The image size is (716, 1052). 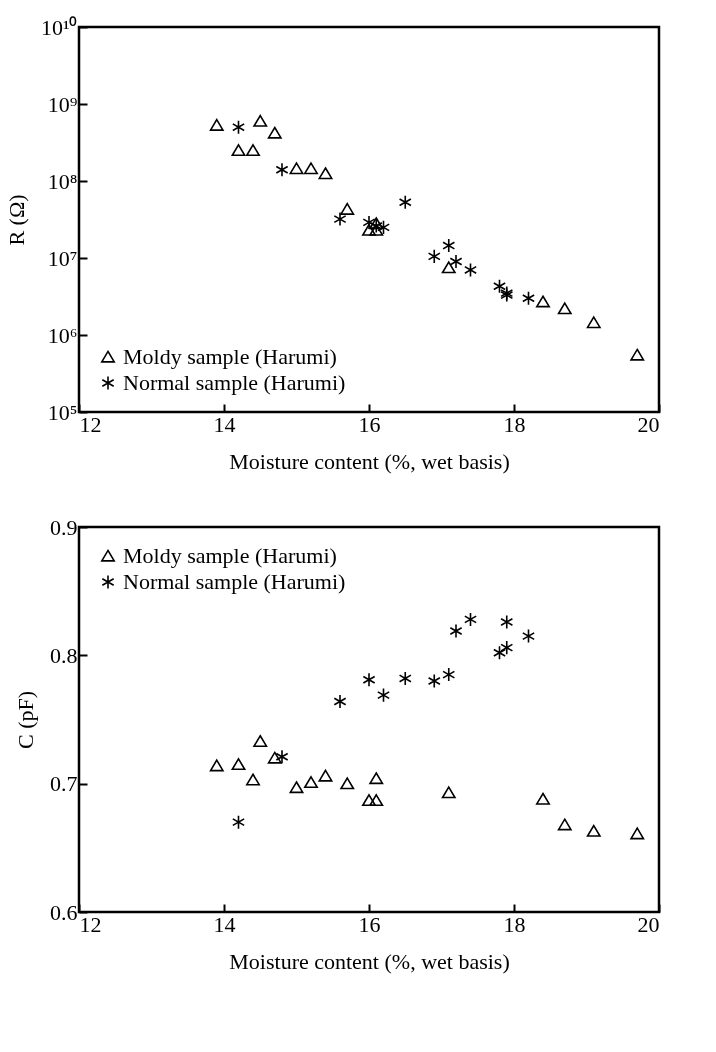 I want to click on y-tick-label: 0.7, so click(x=64, y=784).